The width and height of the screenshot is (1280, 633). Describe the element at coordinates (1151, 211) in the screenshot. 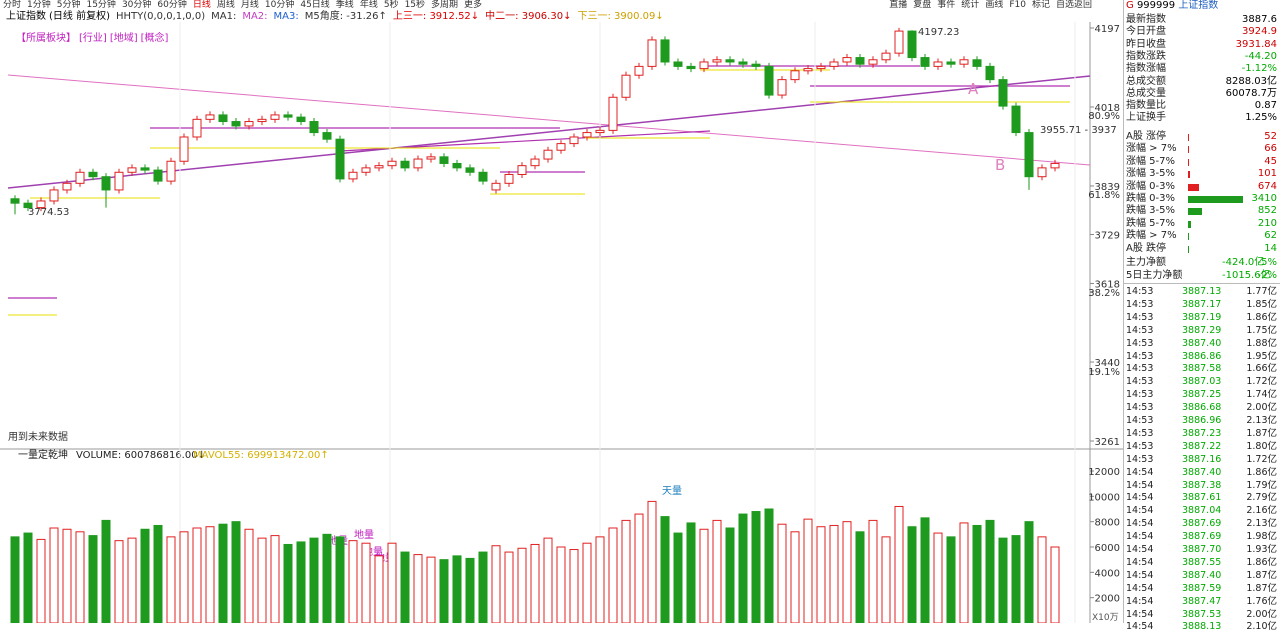

I see `breadth-label: 跌幅 3-5%` at that location.